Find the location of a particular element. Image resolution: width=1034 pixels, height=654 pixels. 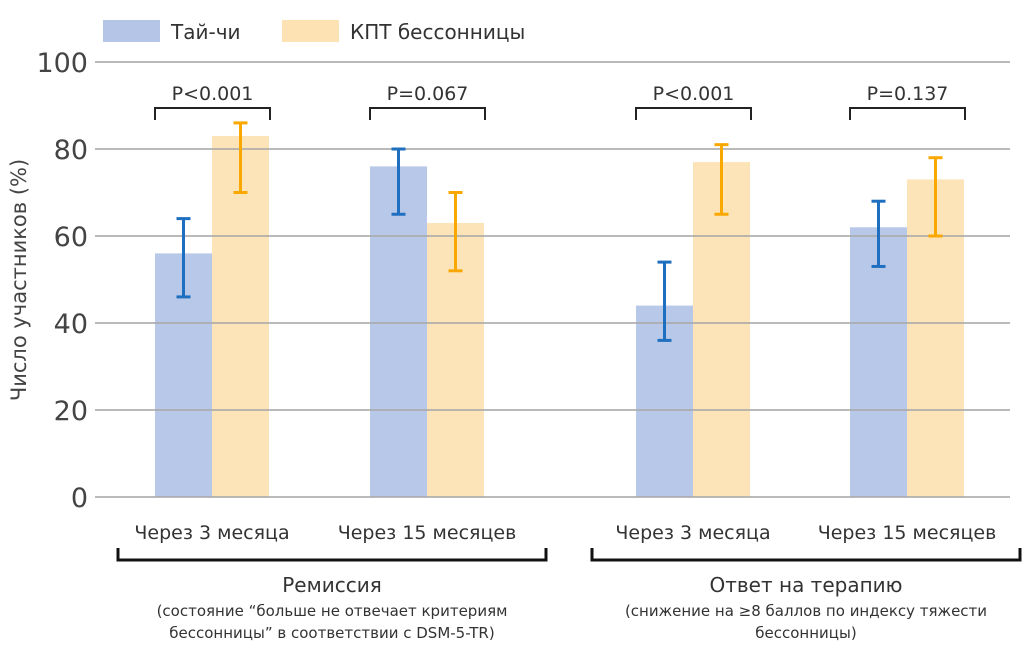

group-title: Ремиссия is located at coordinates (331, 585).